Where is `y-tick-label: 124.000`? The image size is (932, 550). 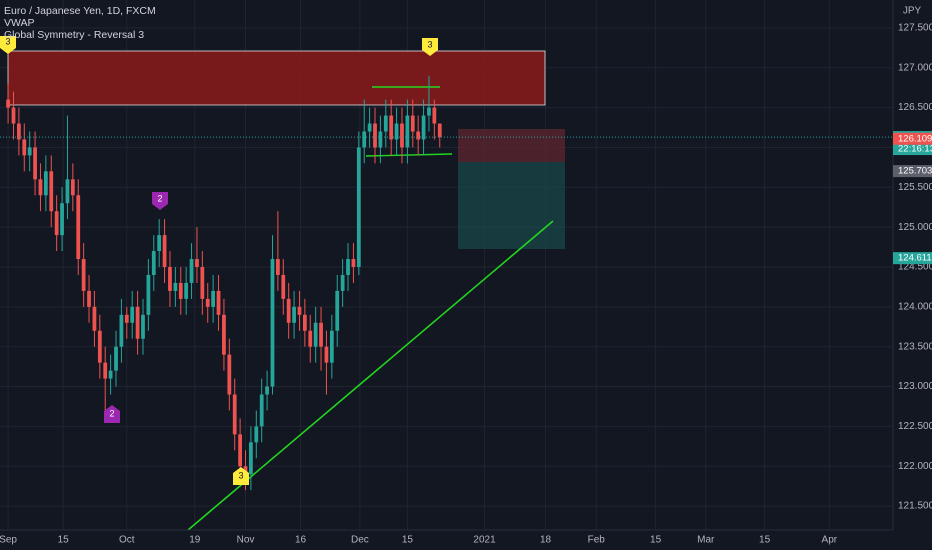
y-tick-label: 124.000 is located at coordinates (915, 306).